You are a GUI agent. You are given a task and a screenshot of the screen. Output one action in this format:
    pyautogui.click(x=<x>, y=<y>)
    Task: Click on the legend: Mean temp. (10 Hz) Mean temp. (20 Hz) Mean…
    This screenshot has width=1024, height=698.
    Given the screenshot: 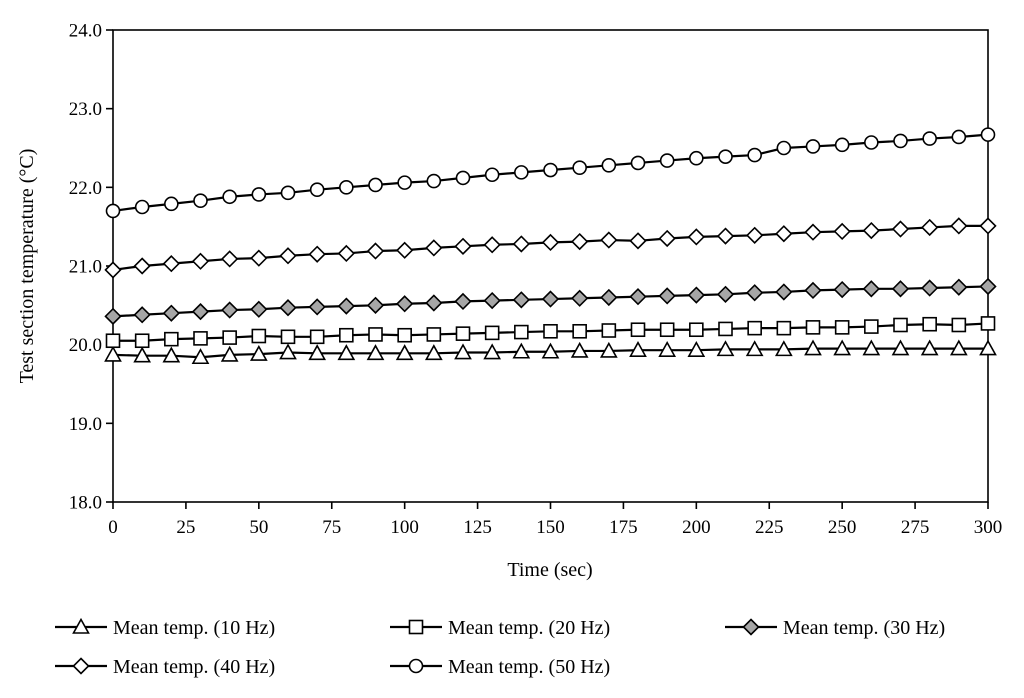 What is the action you would take?
    pyautogui.click(x=500, y=647)
    